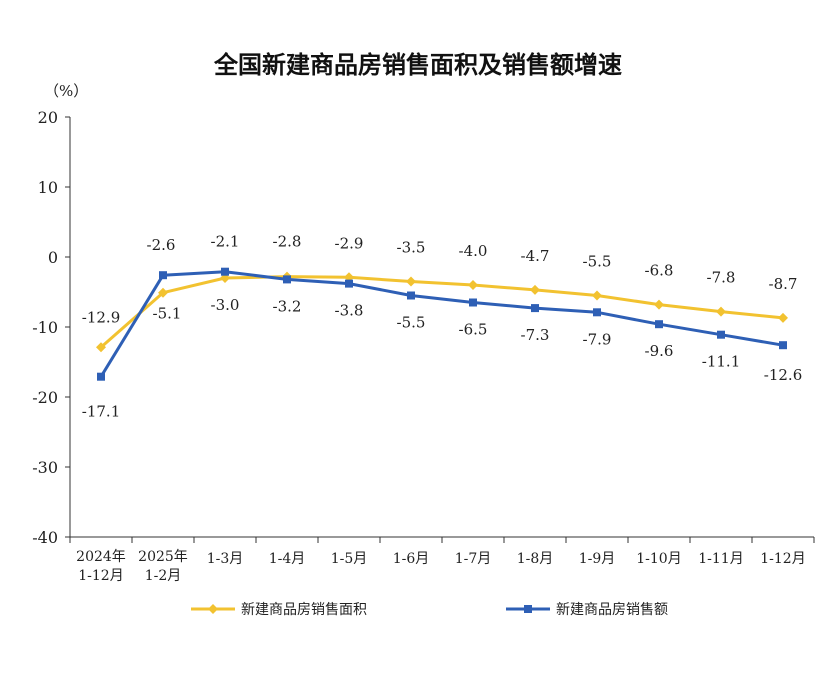 The image size is (836, 681). What do you see at coordinates (167, 314) in the screenshot?
I see `data-label: -5.1` at bounding box center [167, 314].